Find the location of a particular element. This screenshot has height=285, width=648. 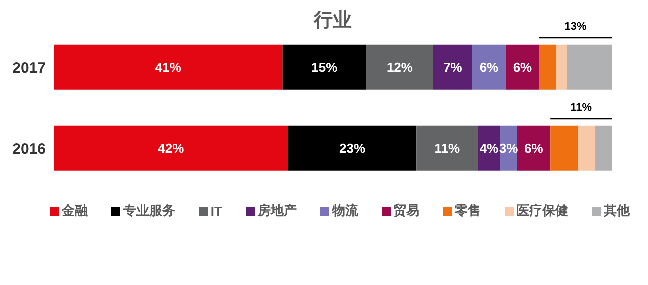

data-label: 11% is located at coordinates (447, 148).